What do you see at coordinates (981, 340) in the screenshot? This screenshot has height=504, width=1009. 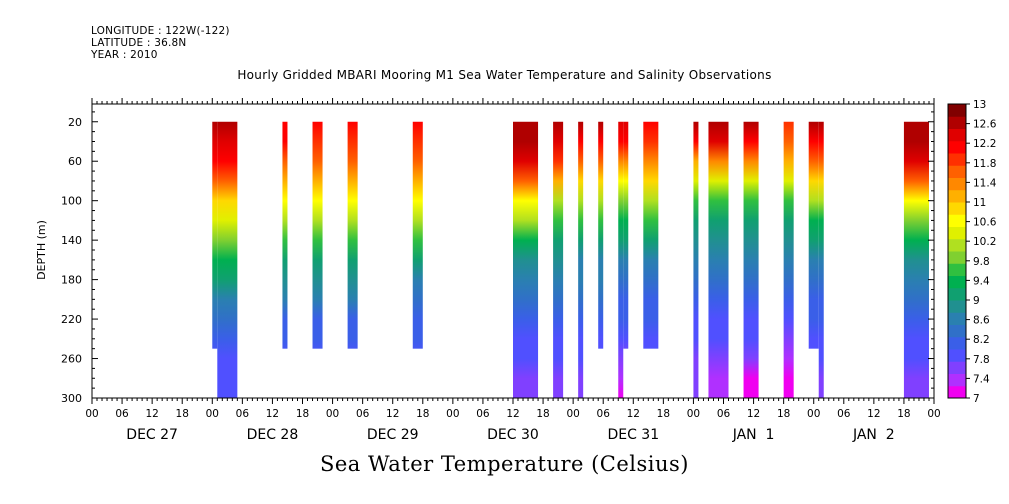 I see `colorbar-tick-label: 8.2` at bounding box center [981, 340].